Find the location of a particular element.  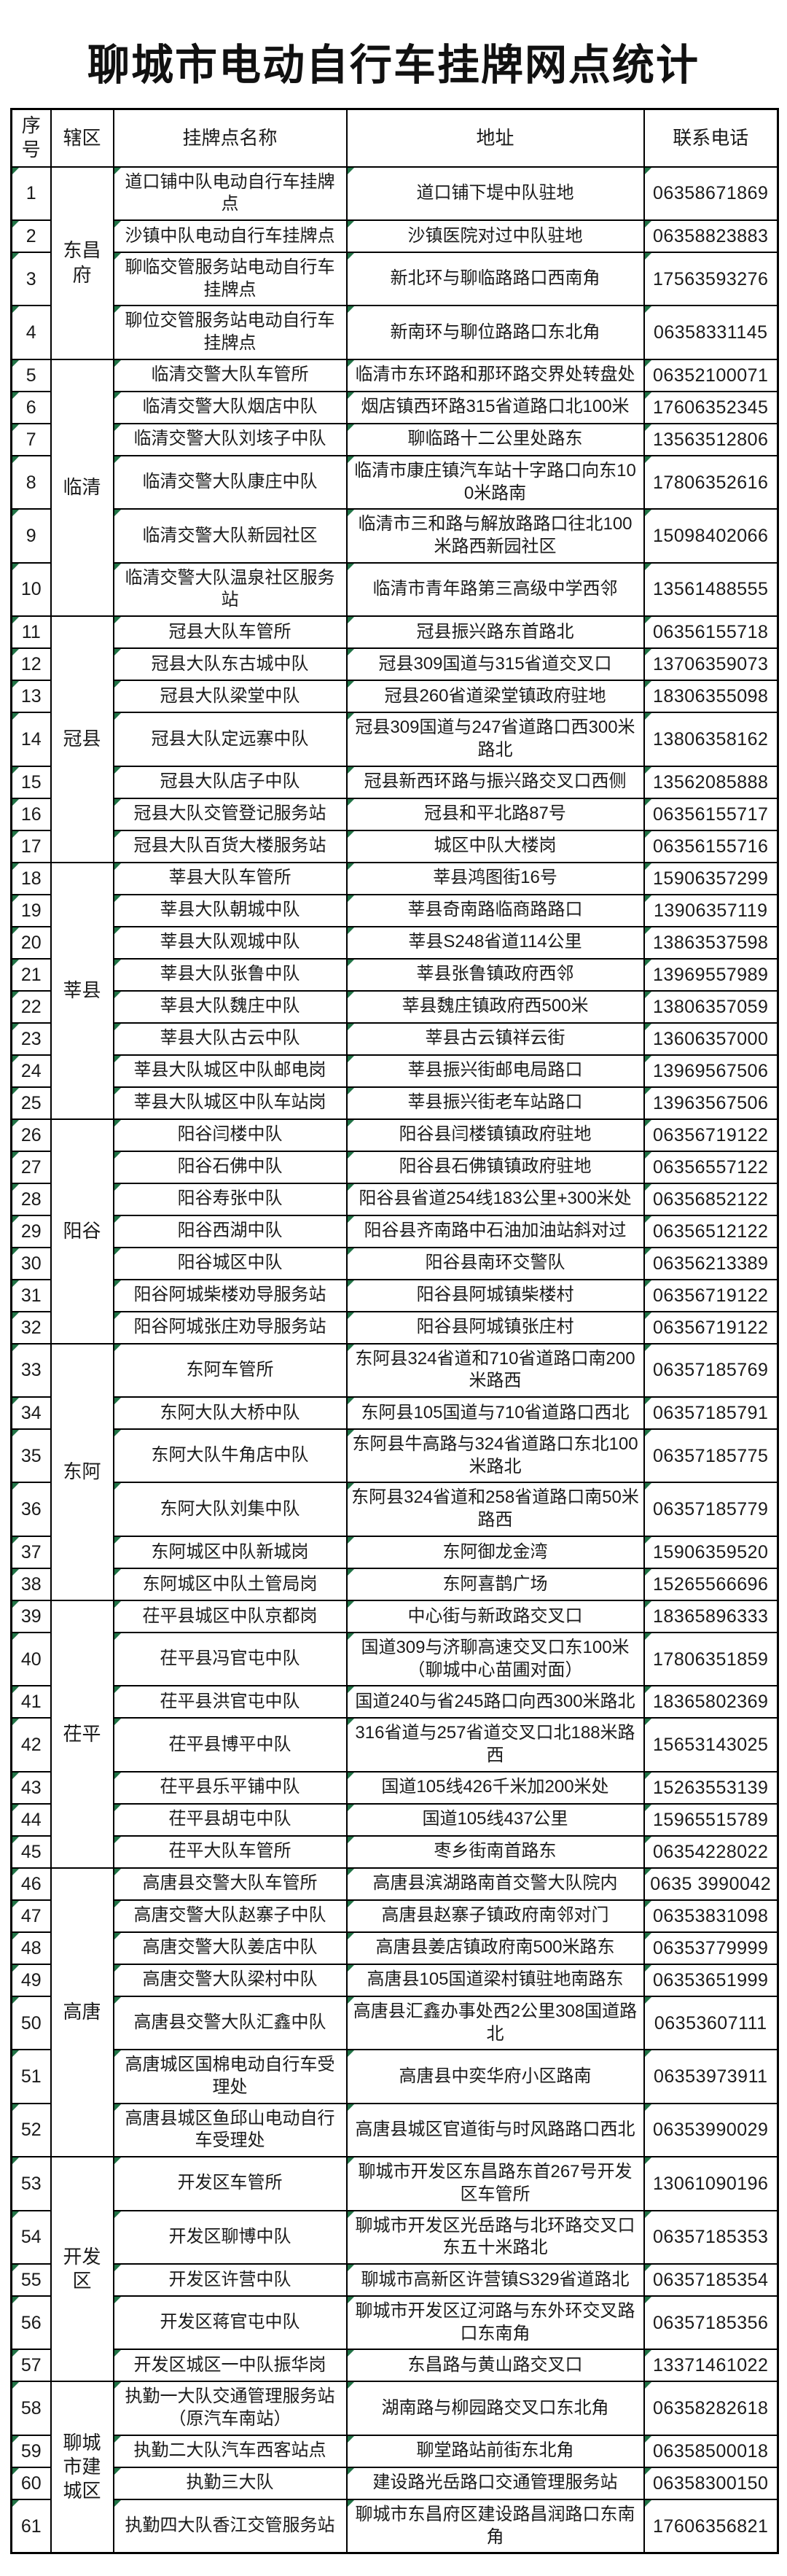

phone-cell: 06356213389 is located at coordinates (711, 1263).